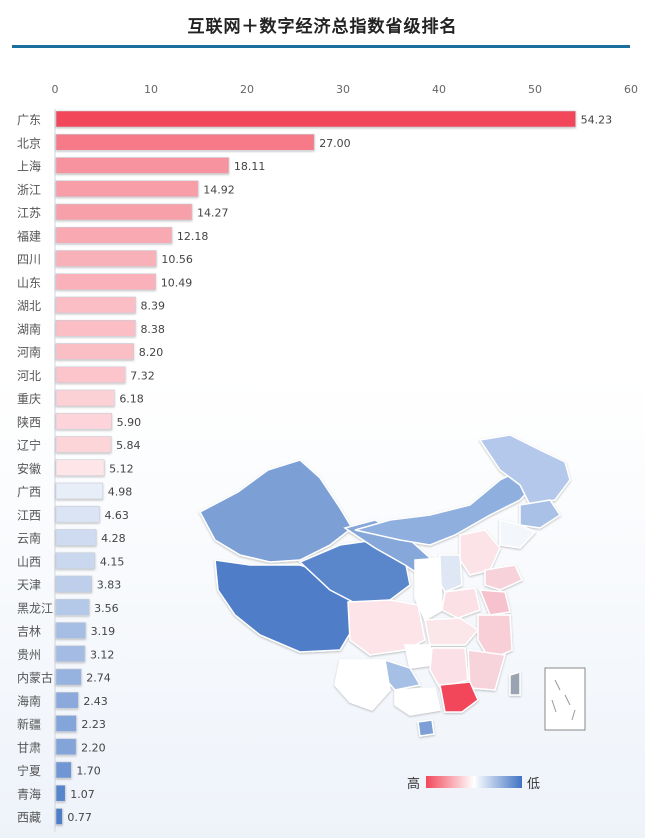 The image size is (645, 838). I want to click on value-label: 3.56, so click(106, 608).